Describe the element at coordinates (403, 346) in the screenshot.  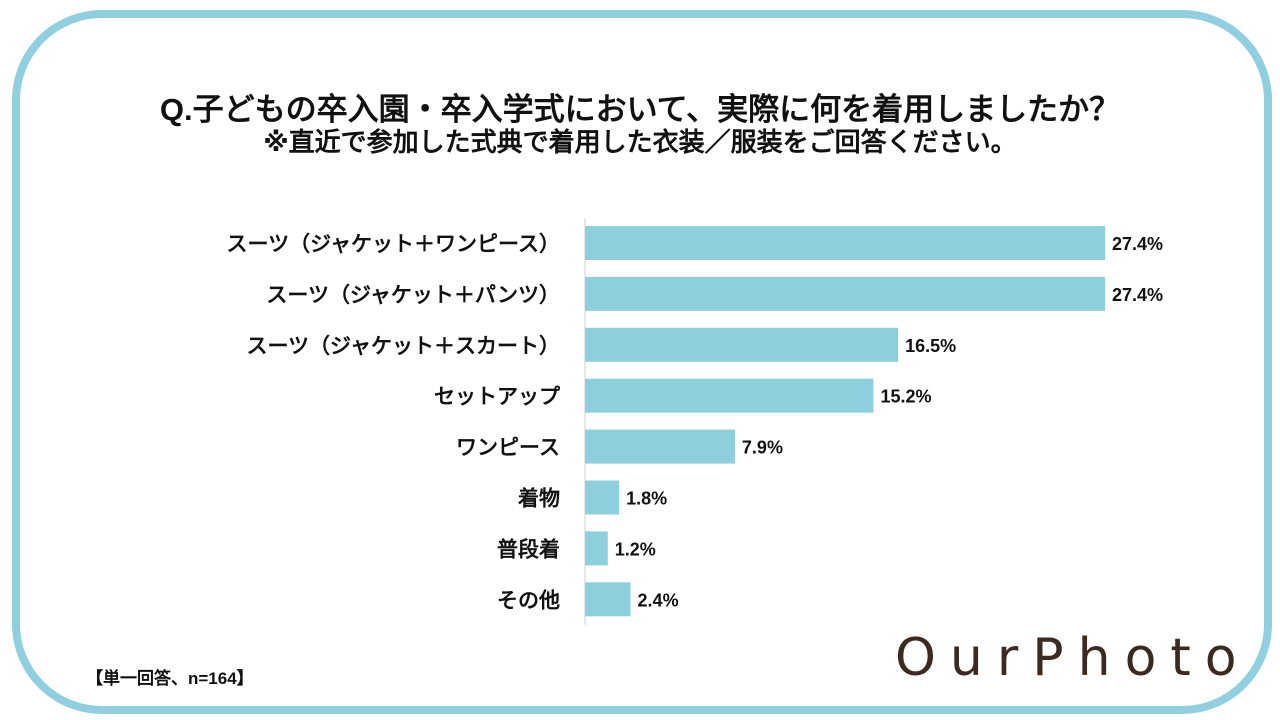
I see `category-label: スーツ（ジャケット＋スカート）` at that location.